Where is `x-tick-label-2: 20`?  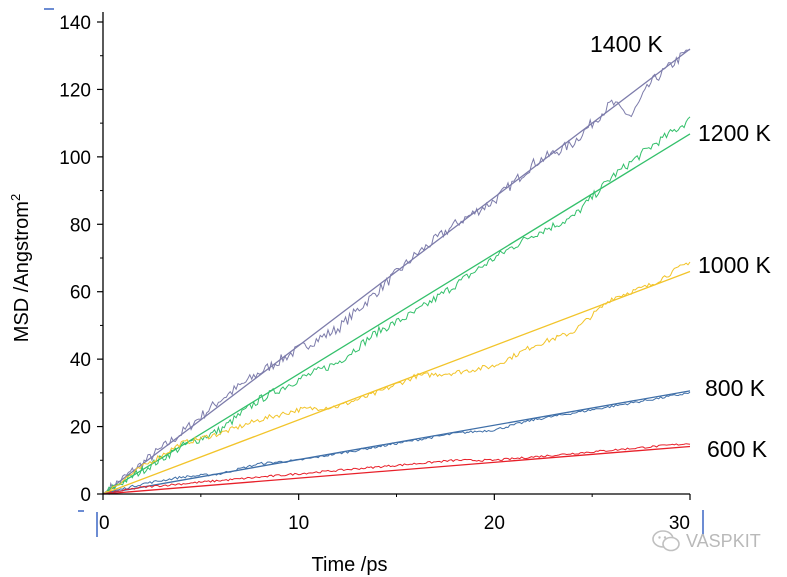 x-tick-label-2: 20 is located at coordinates (494, 523).